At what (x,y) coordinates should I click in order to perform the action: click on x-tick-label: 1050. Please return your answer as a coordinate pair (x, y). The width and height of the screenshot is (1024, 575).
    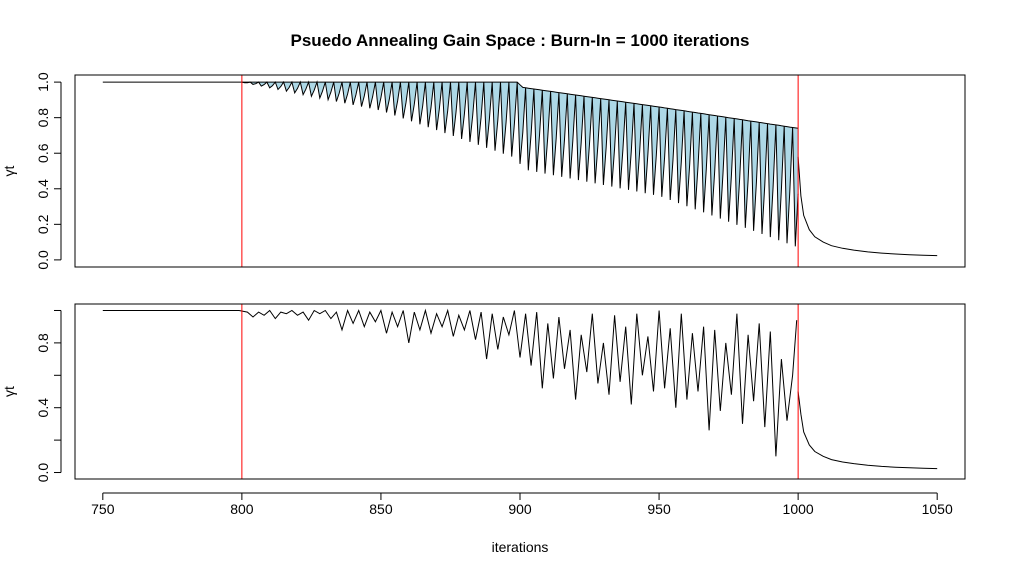
    Looking at the image, I should click on (937, 509).